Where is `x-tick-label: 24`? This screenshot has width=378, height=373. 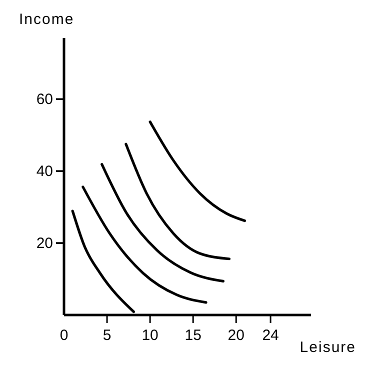
x-tick-label: 24 is located at coordinates (270, 335).